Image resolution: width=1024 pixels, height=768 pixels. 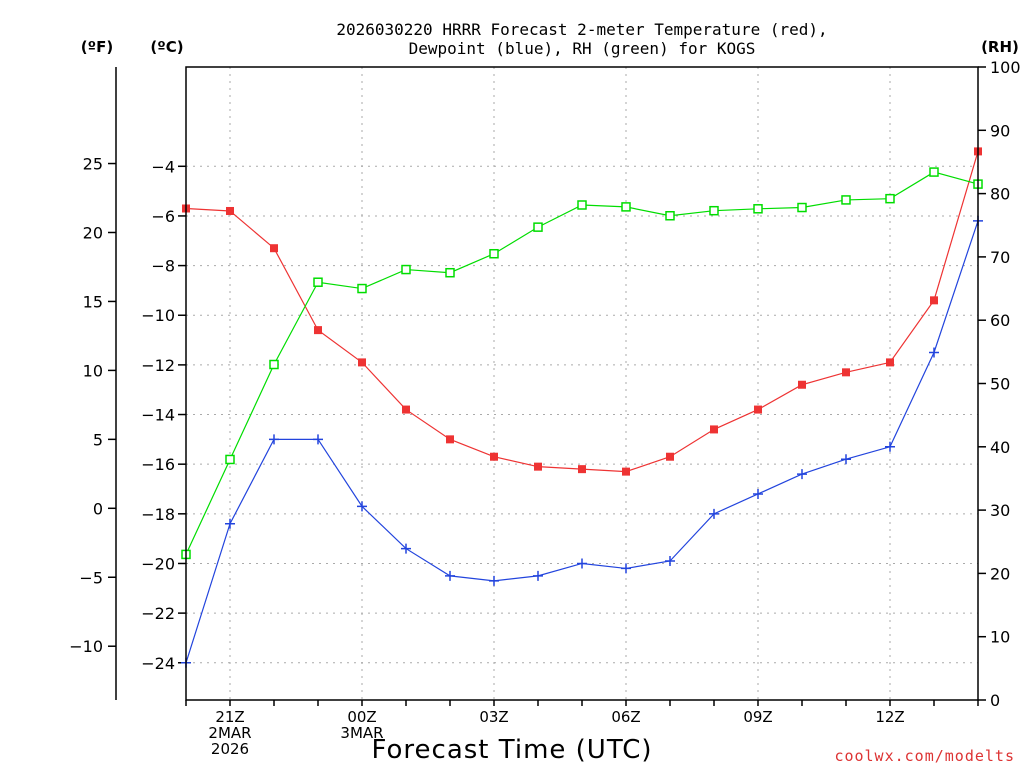 I want to click on time-tick-label: 09Z, so click(x=757, y=717).